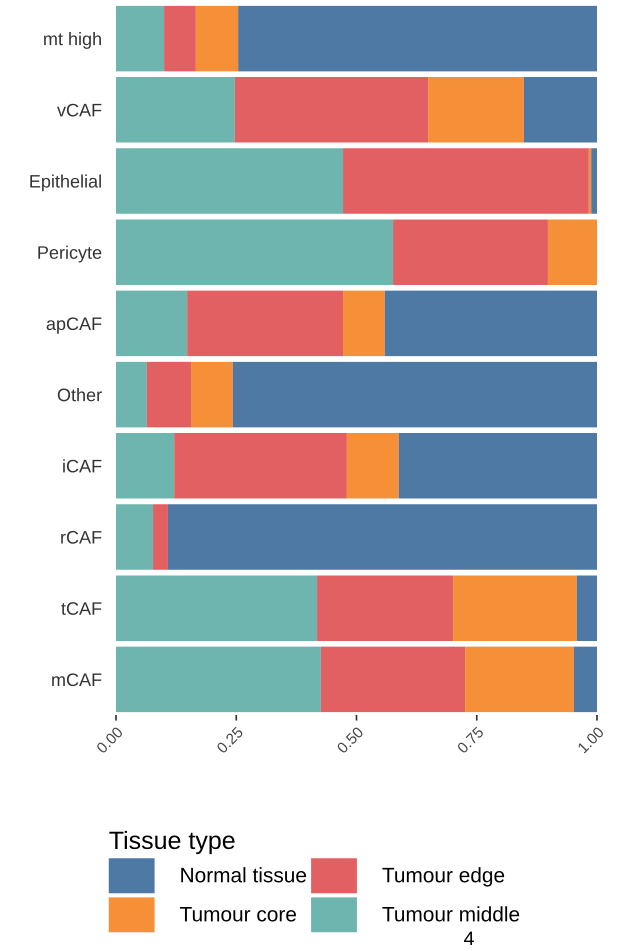  I want to click on y-tick-label: apCAF, so click(74, 325).